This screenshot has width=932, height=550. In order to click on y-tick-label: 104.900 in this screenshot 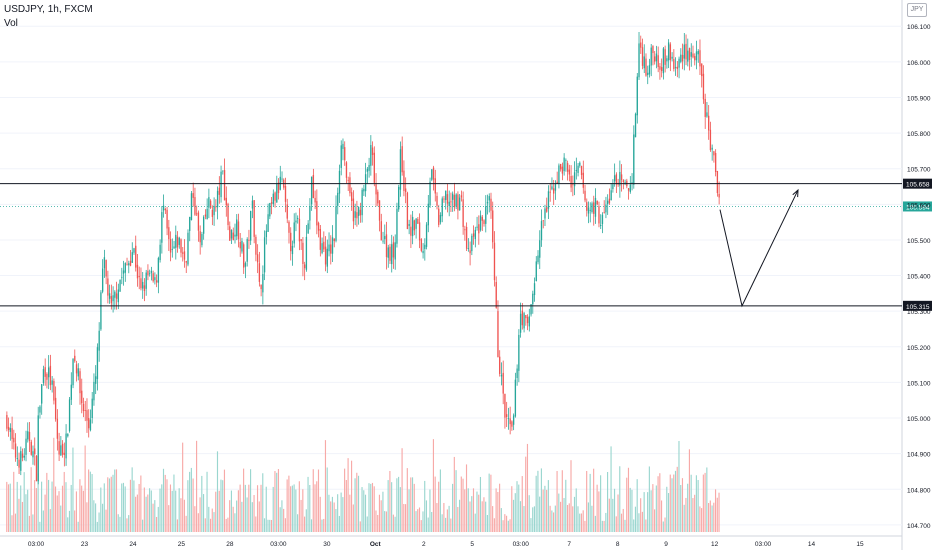, I will do `click(919, 455)`.